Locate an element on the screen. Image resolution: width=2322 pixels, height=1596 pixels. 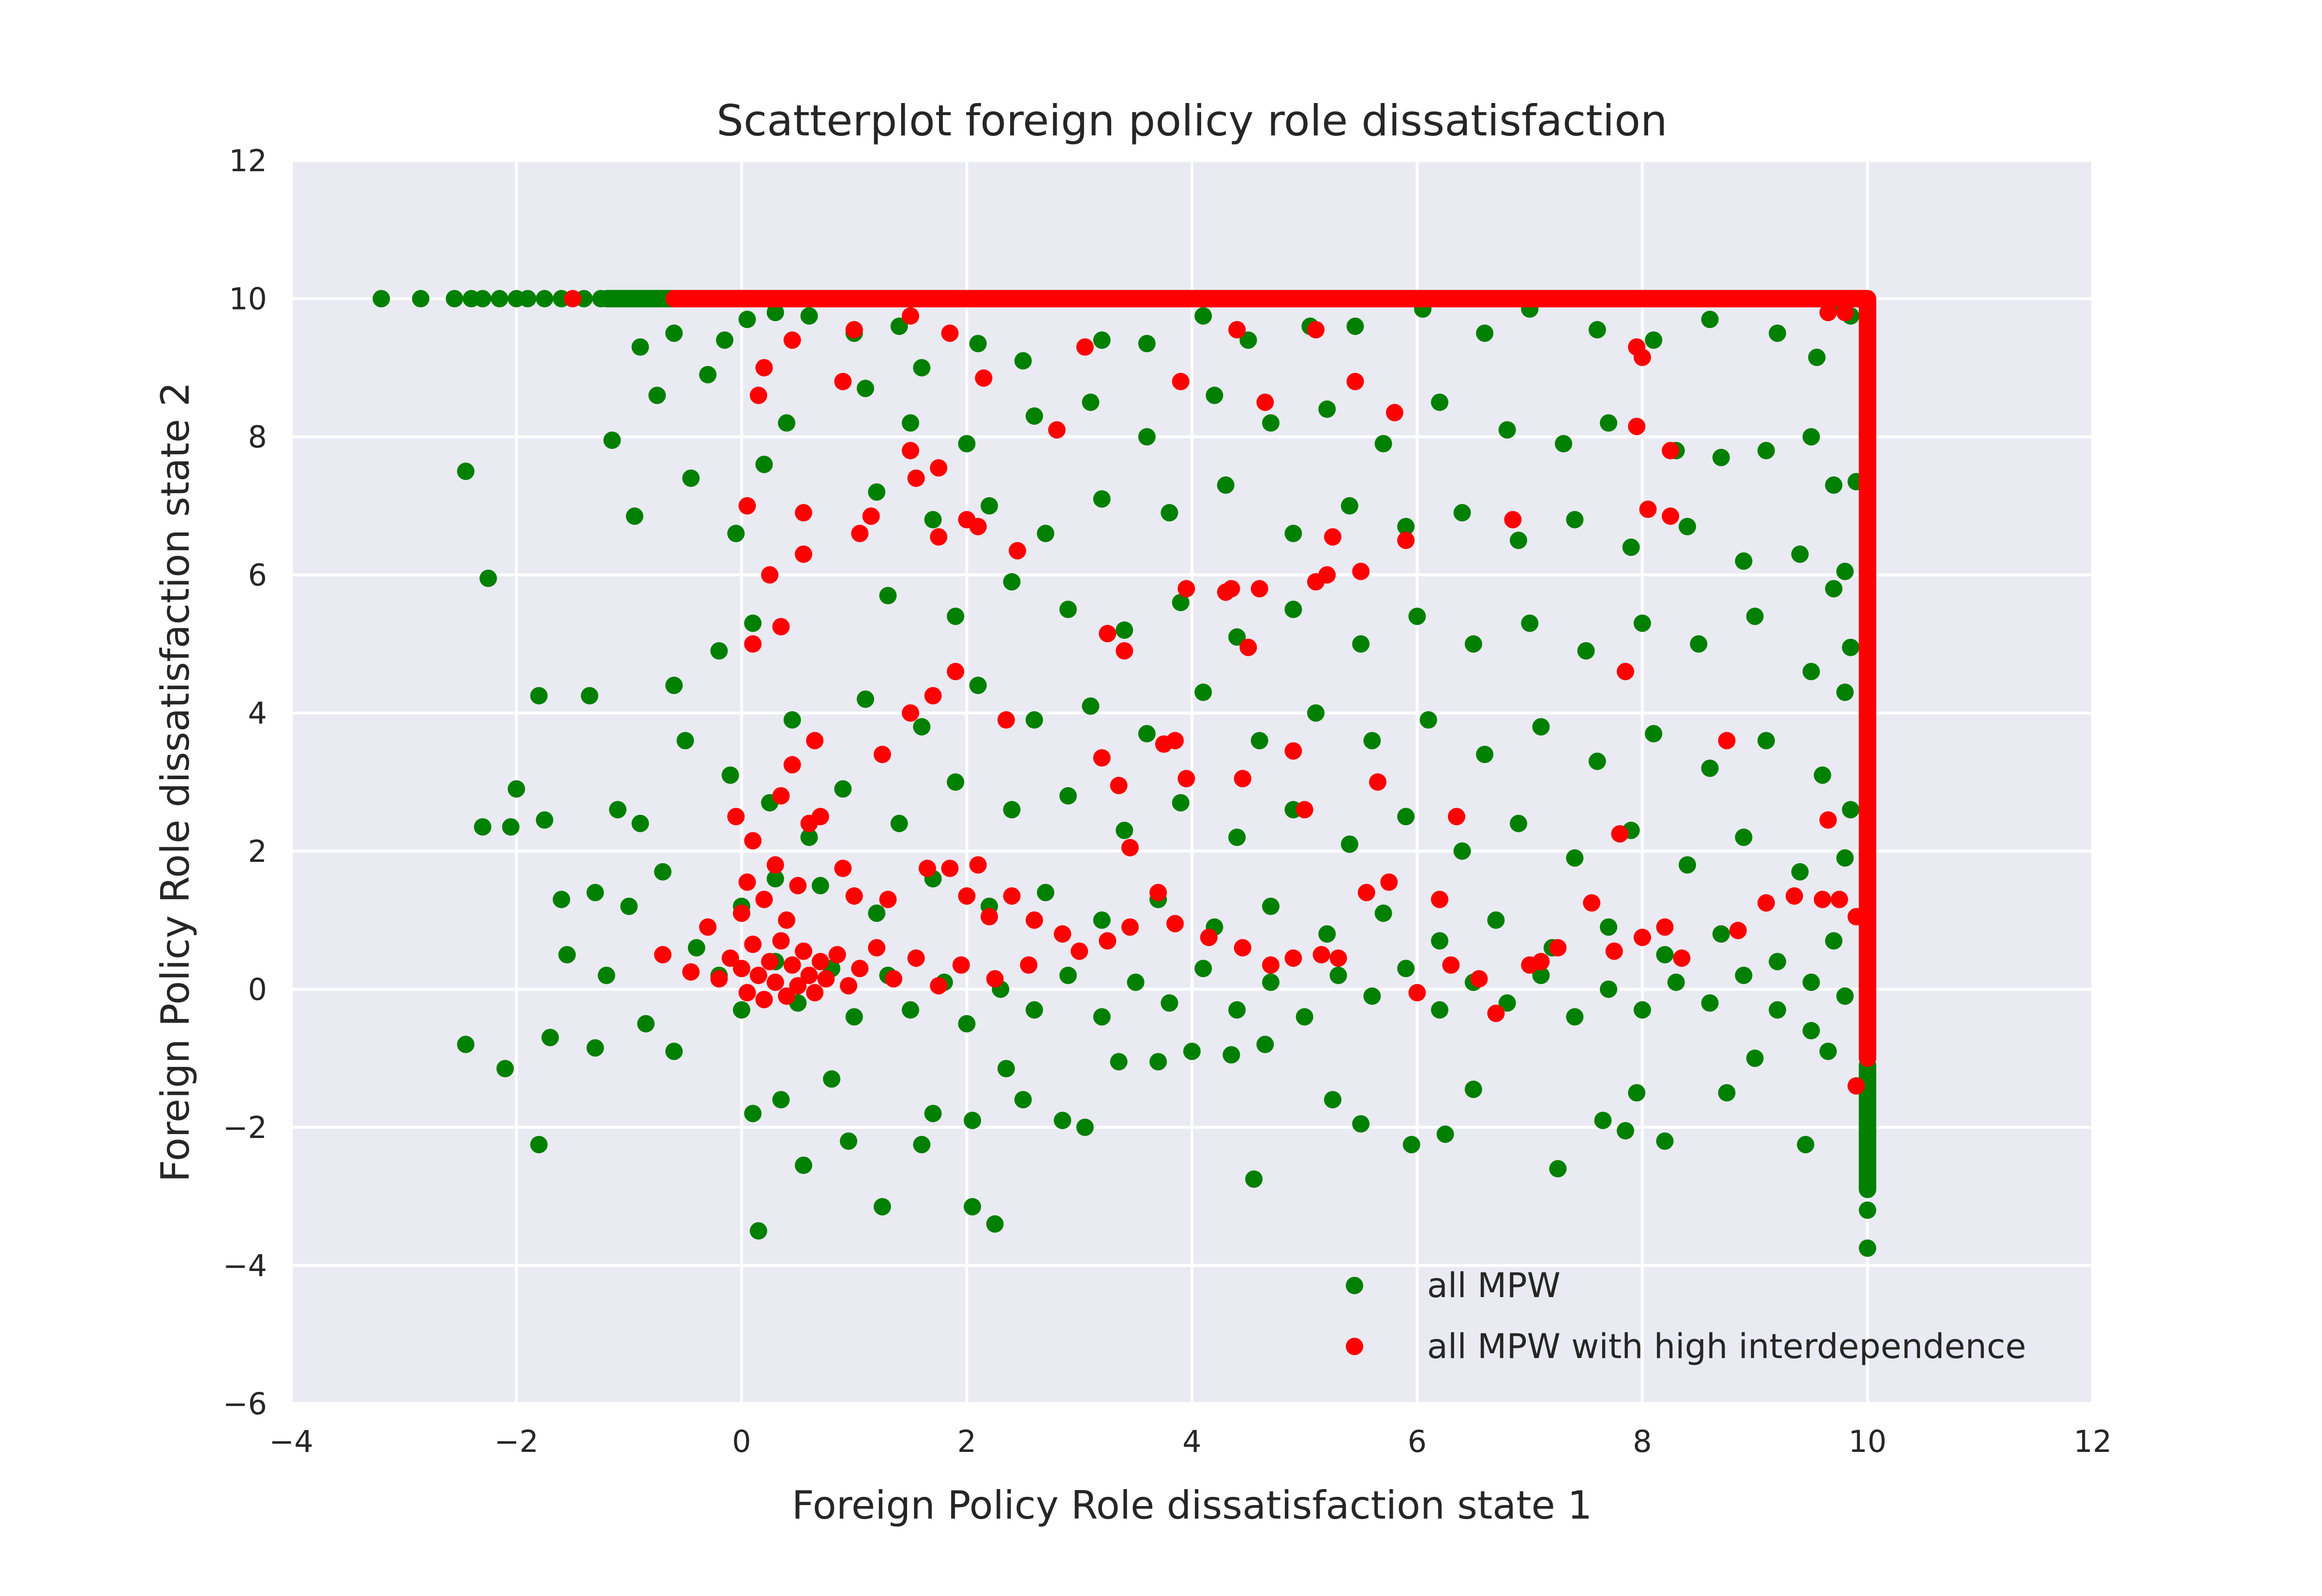
y-tick-label: 8 is located at coordinates (257, 437).